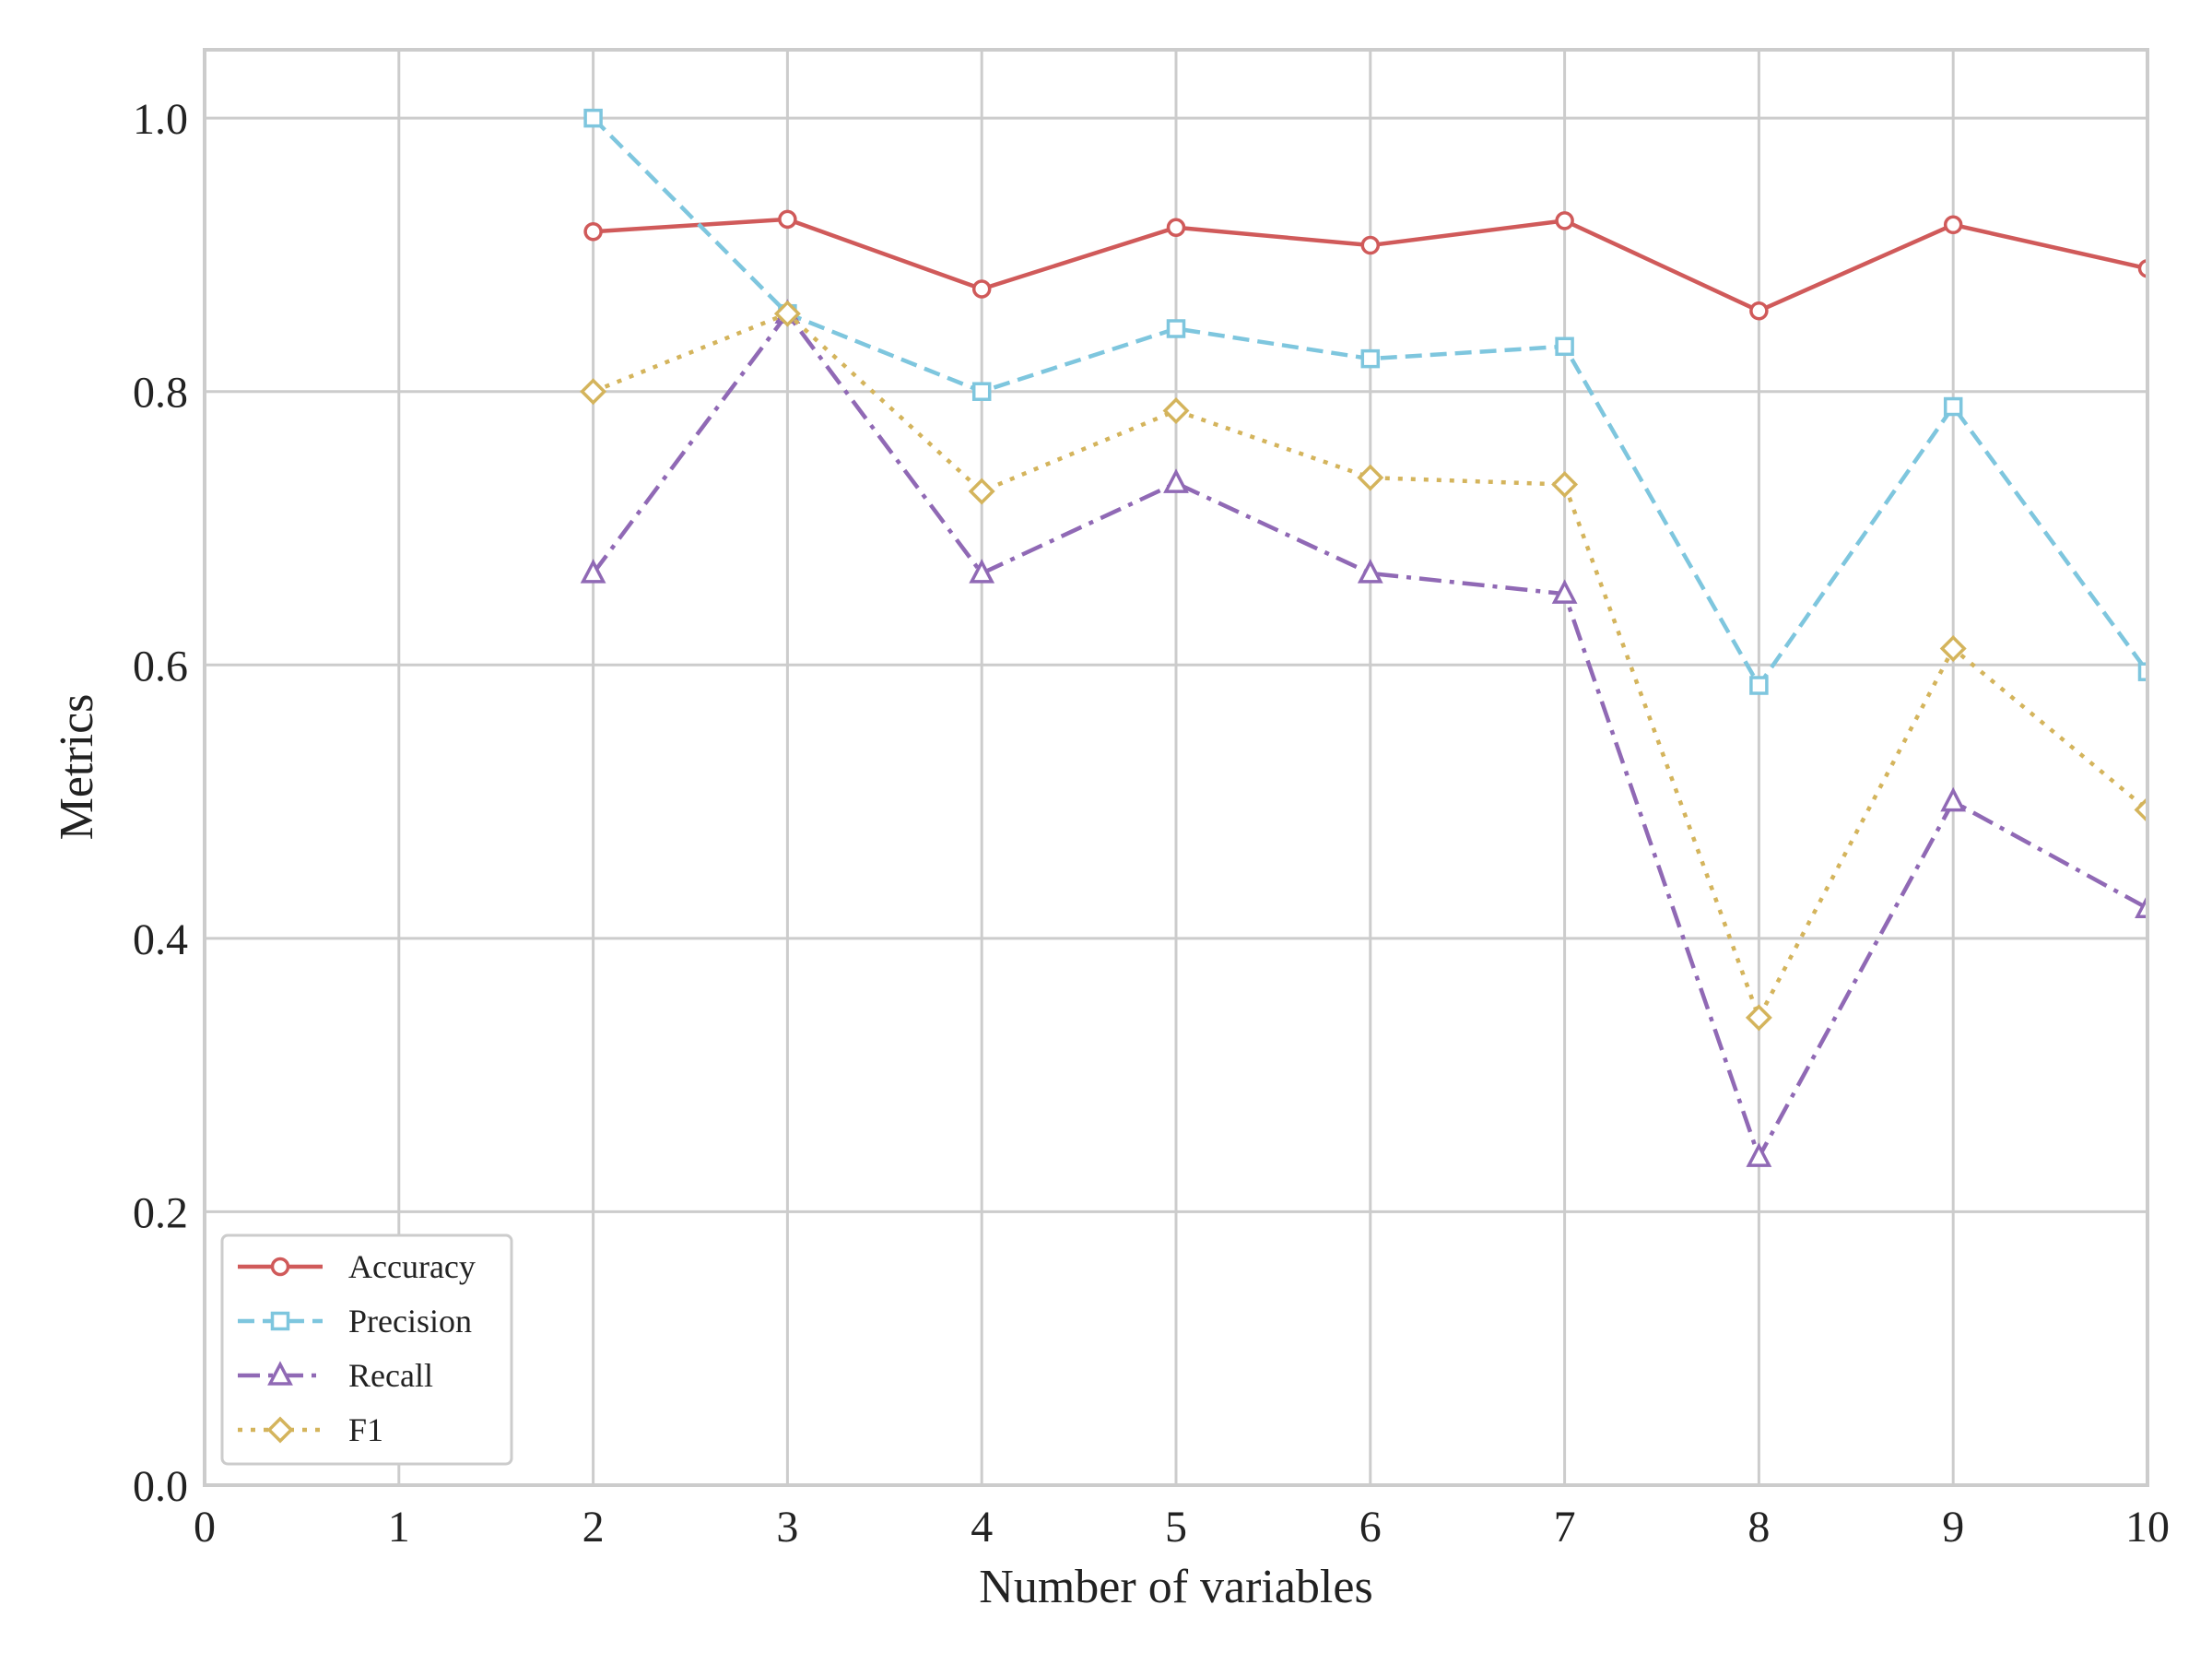 Image resolution: width=2212 pixels, height=1664 pixels. What do you see at coordinates (1953, 1527) in the screenshot?
I see `x-tick-label: 9` at bounding box center [1953, 1527].